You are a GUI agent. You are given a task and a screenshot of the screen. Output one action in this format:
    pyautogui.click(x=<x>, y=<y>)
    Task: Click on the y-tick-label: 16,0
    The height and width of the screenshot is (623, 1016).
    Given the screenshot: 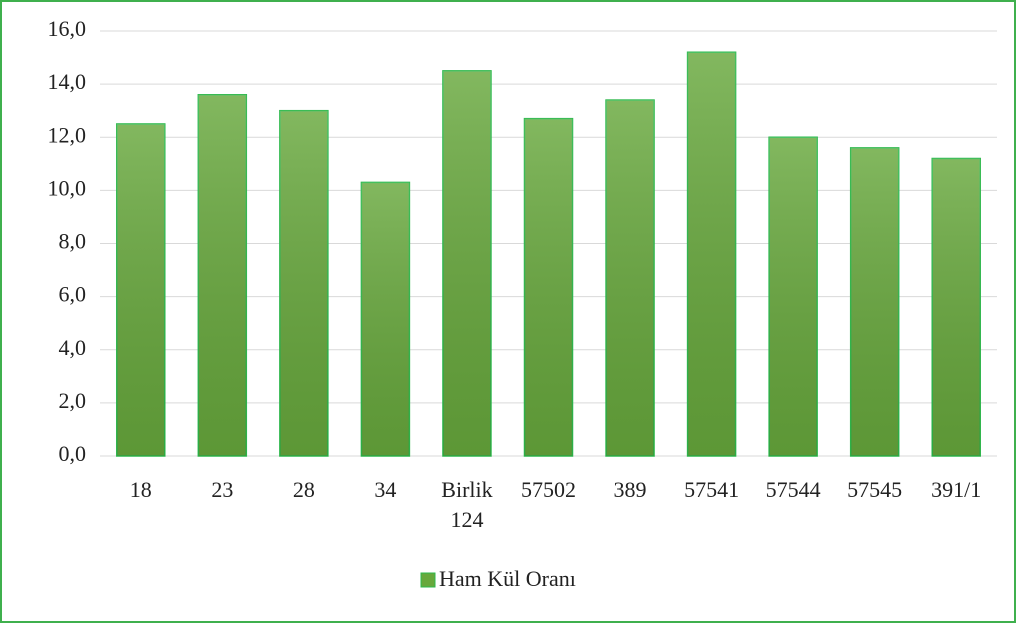 What is the action you would take?
    pyautogui.click(x=67, y=28)
    